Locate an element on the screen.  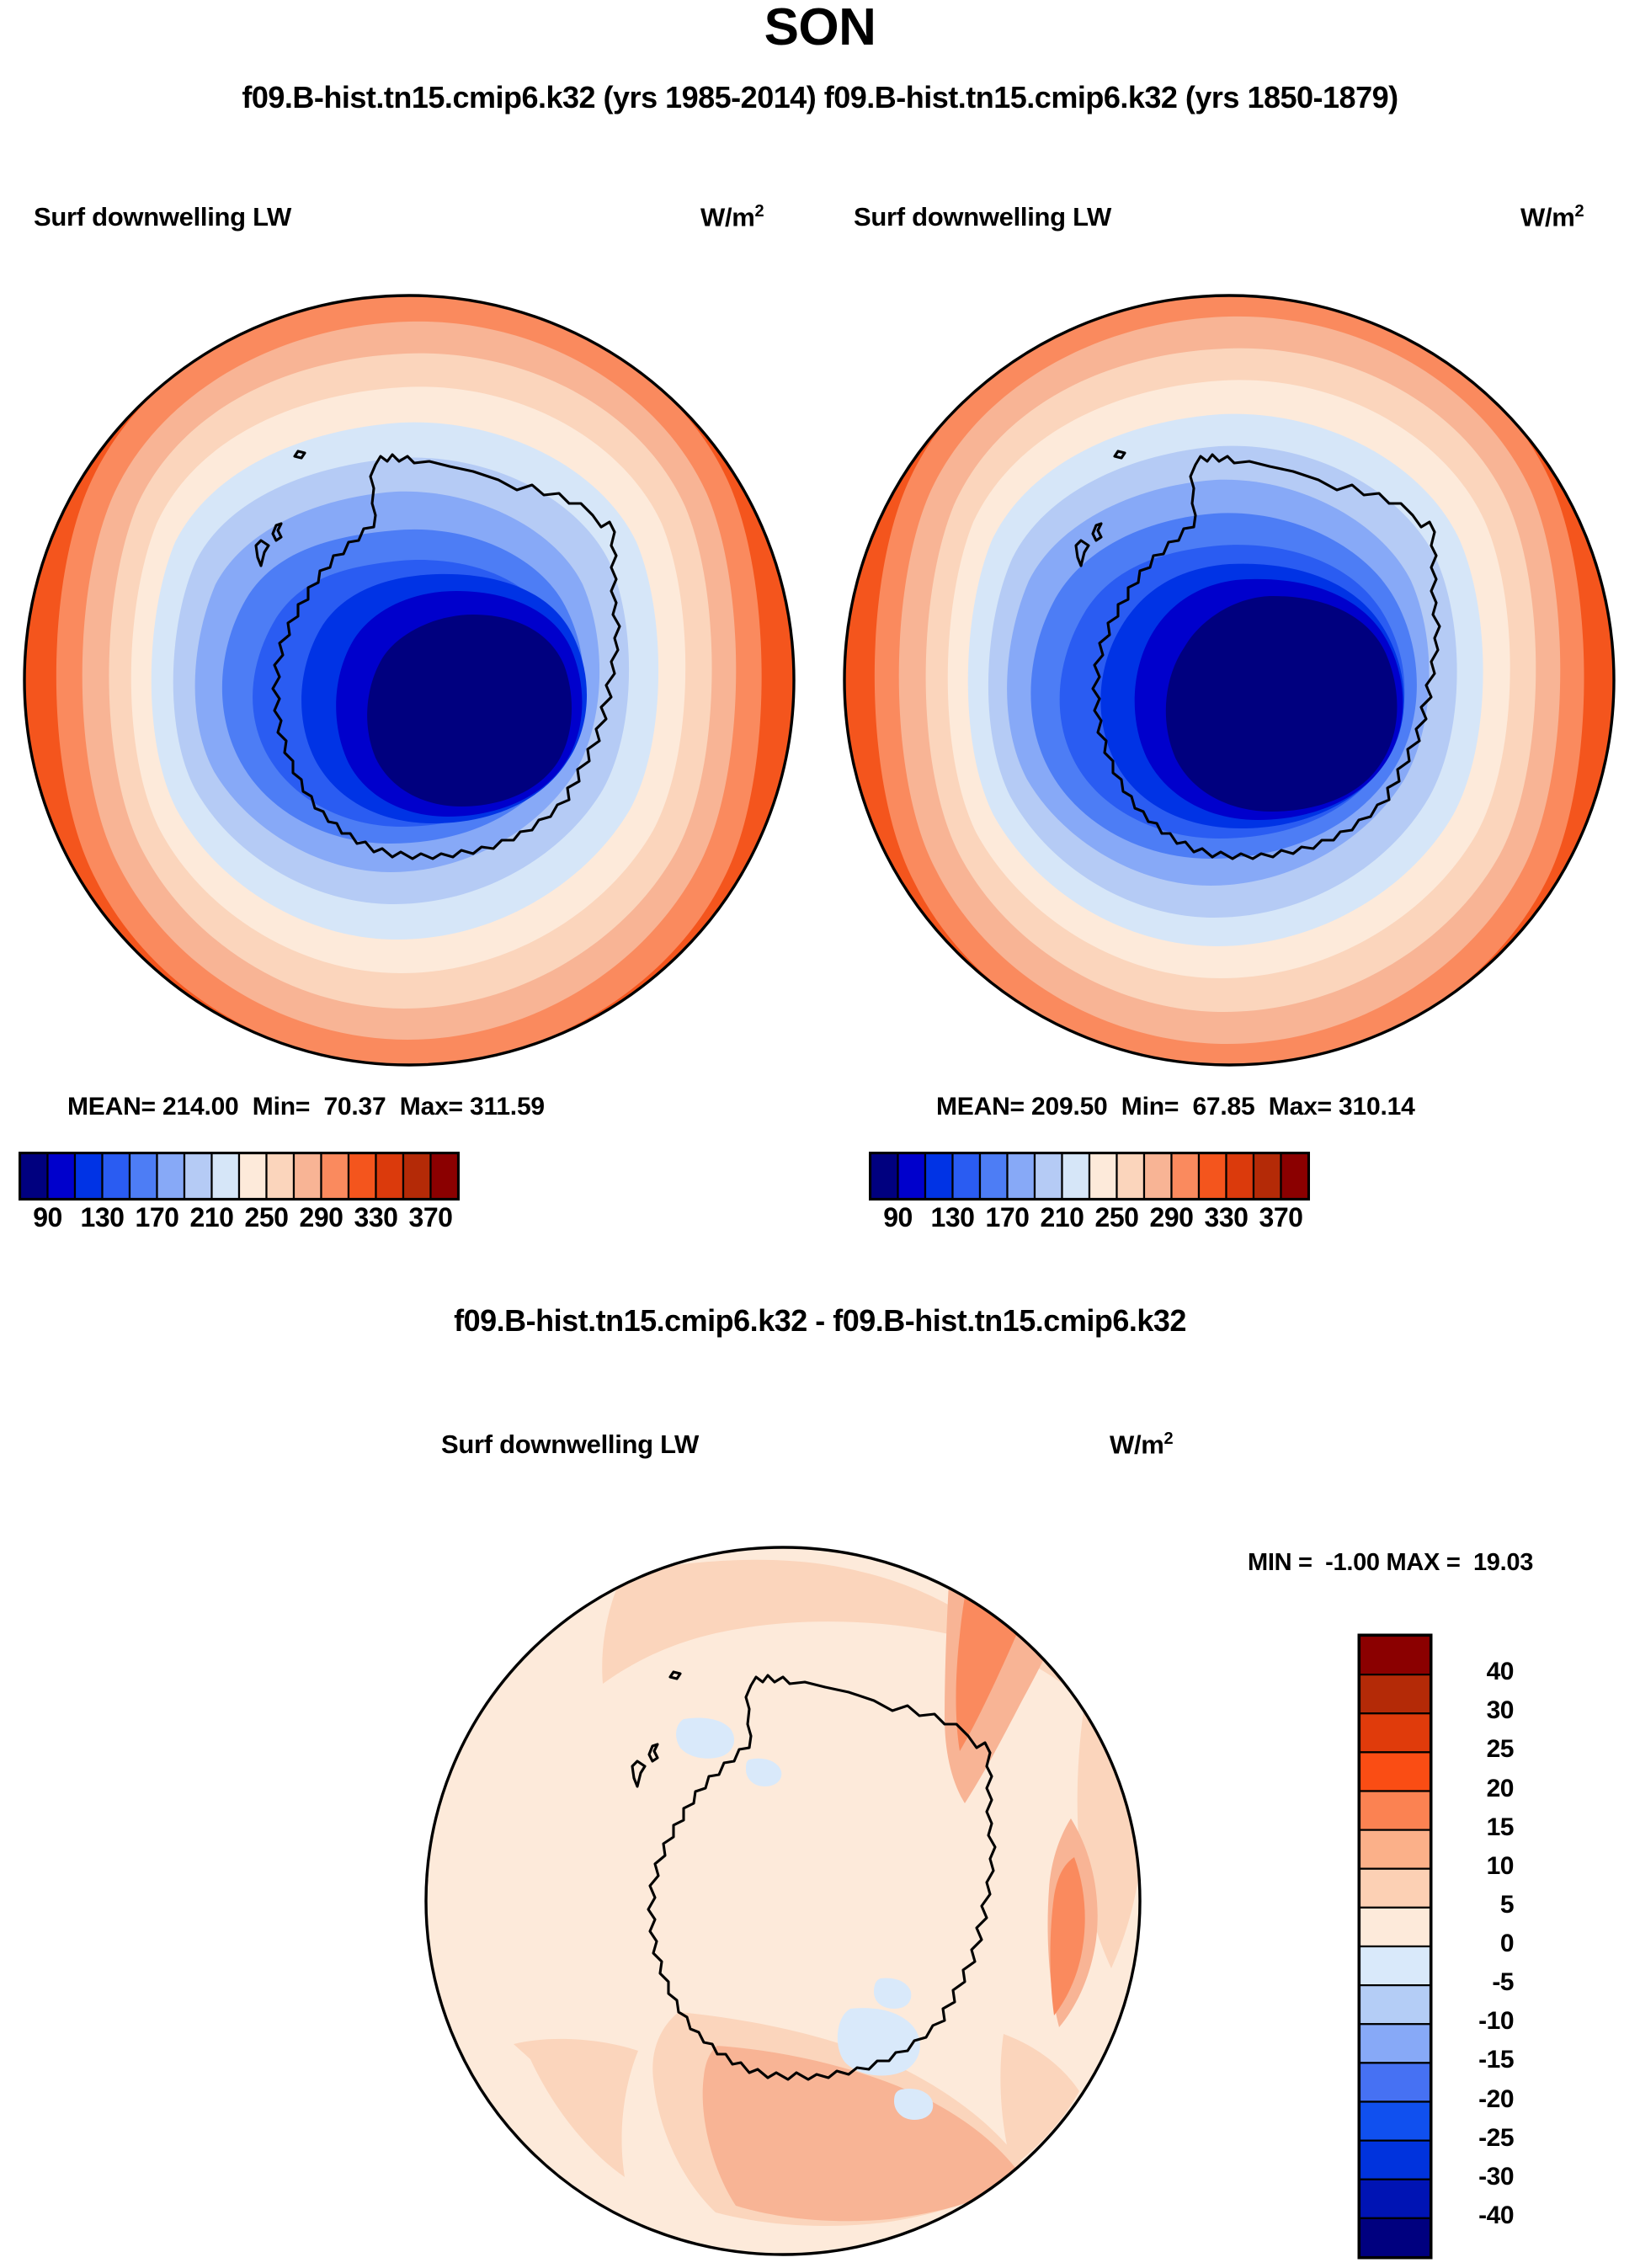
colorbar-tick-label: -30 is located at coordinates (1496, 2176).